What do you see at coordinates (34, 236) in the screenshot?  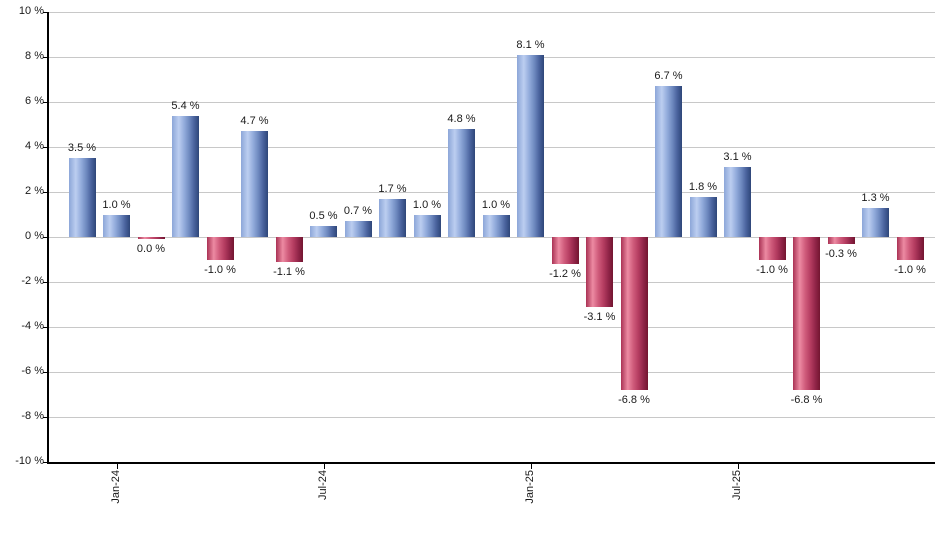 I see `y-axis-tick-label: 0 %` at bounding box center [34, 236].